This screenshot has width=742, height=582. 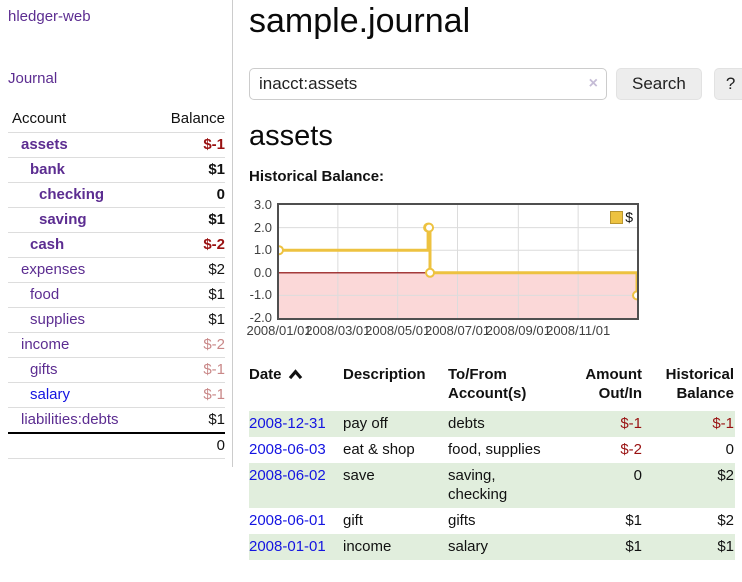 I want to click on transaction-date-link: 2008-06-02, so click(x=287, y=476).